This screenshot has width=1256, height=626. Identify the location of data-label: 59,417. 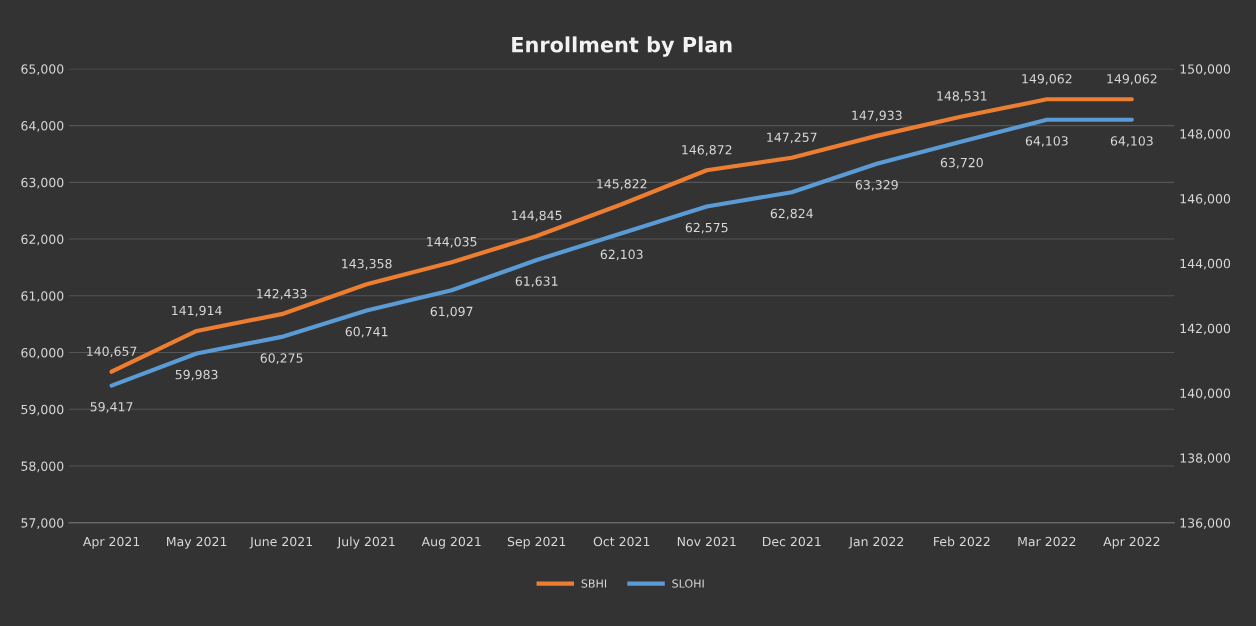
(111, 407).